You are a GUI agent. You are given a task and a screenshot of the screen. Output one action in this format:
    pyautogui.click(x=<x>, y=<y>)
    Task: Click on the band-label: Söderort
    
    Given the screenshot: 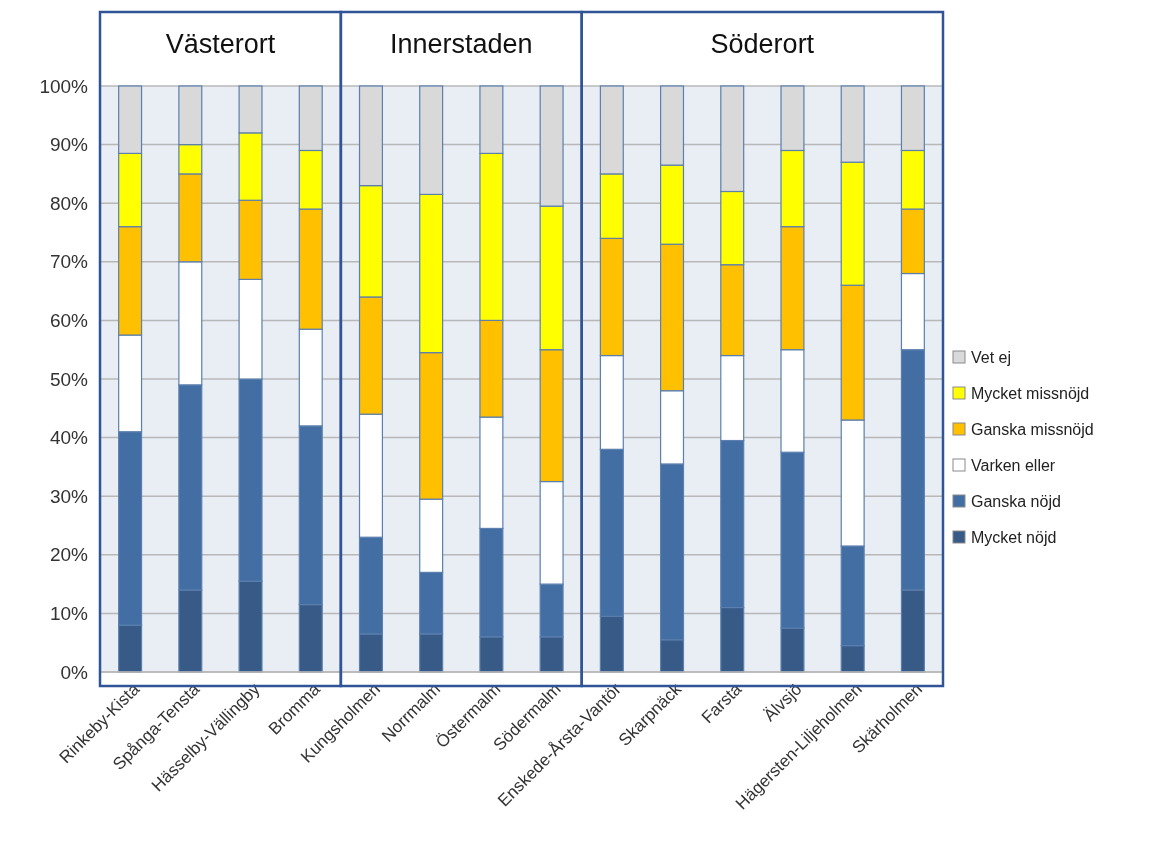 What is the action you would take?
    pyautogui.click(x=762, y=44)
    